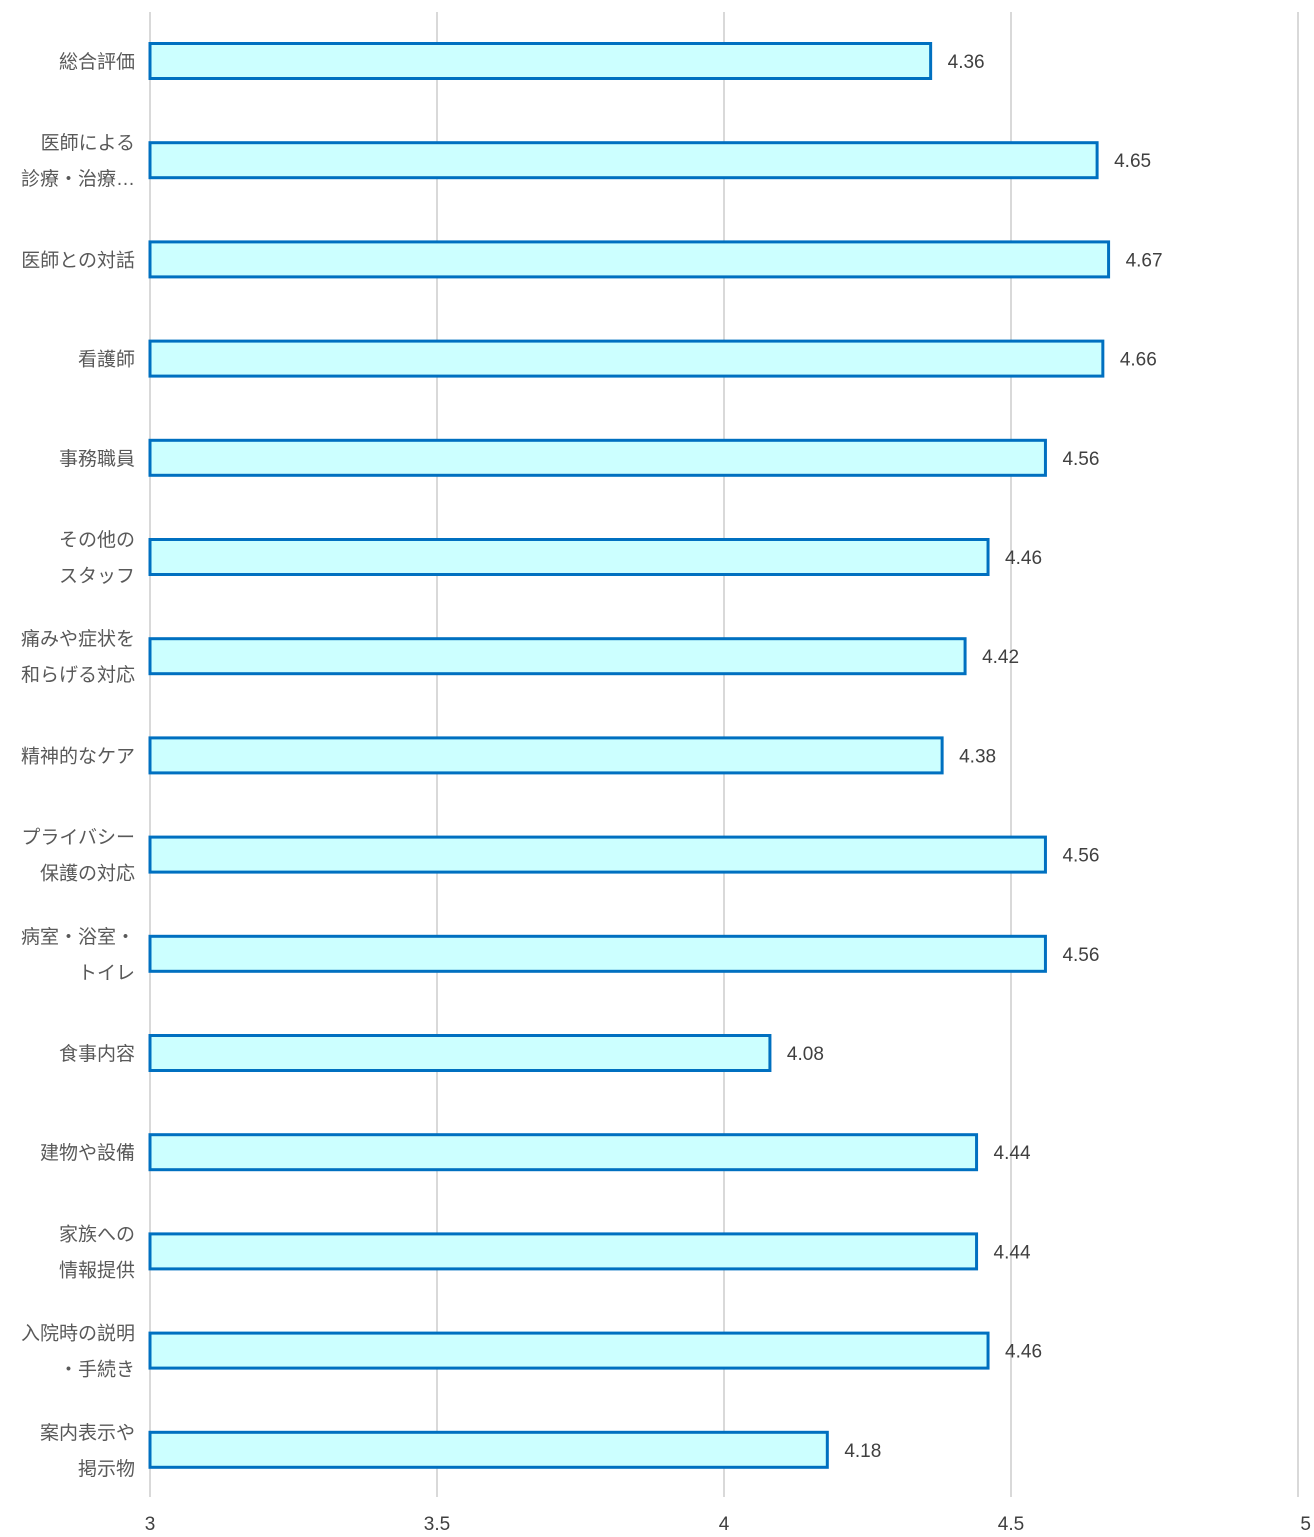  What do you see at coordinates (1138, 360) in the screenshot?
I see `data-label-3: 4.66` at bounding box center [1138, 360].